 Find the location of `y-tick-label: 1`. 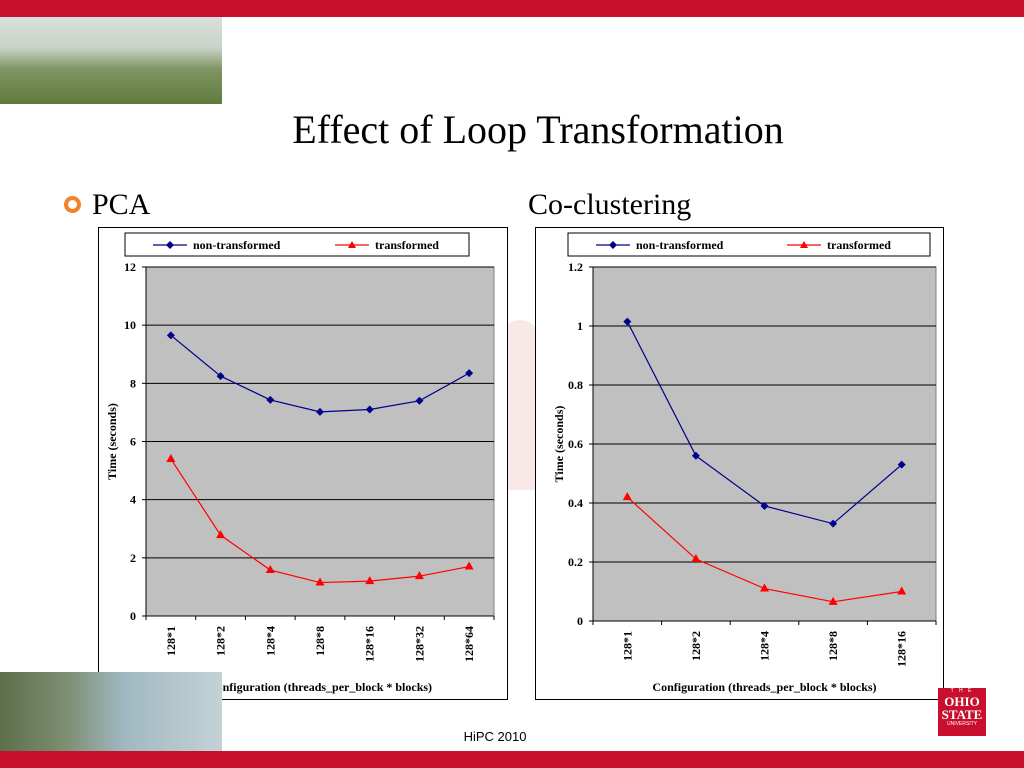

y-tick-label: 1 is located at coordinates (580, 326).